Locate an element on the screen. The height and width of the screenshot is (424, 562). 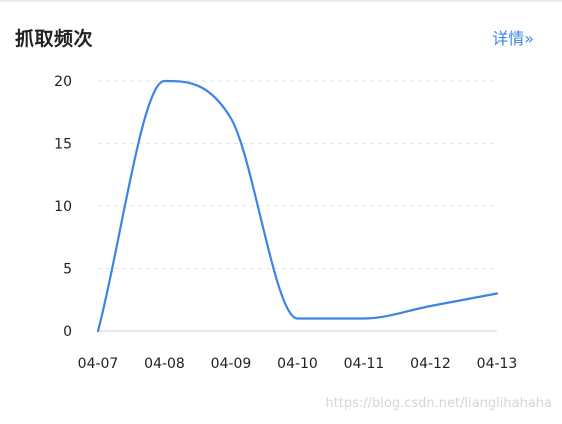
x-tick-label: 04-10 is located at coordinates (297, 364).